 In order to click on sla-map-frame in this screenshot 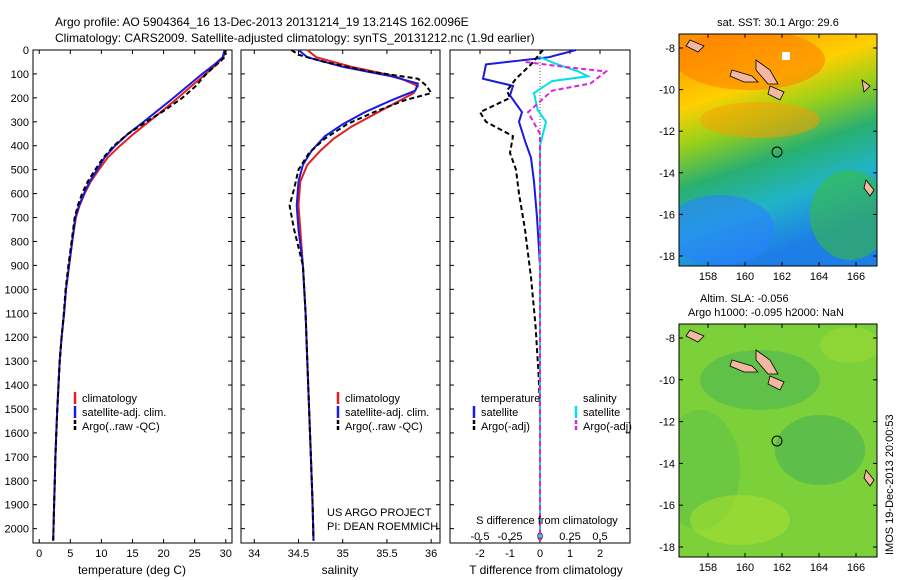, I will do `click(778, 440)`.